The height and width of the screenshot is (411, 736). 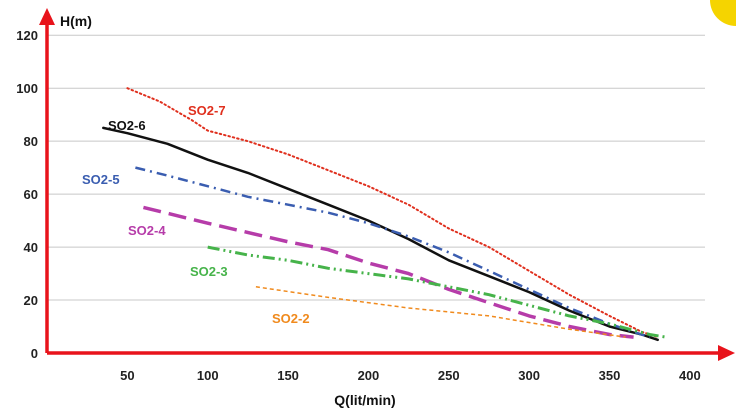 What do you see at coordinates (31, 141) in the screenshot?
I see `y-tick-label: 80` at bounding box center [31, 141].